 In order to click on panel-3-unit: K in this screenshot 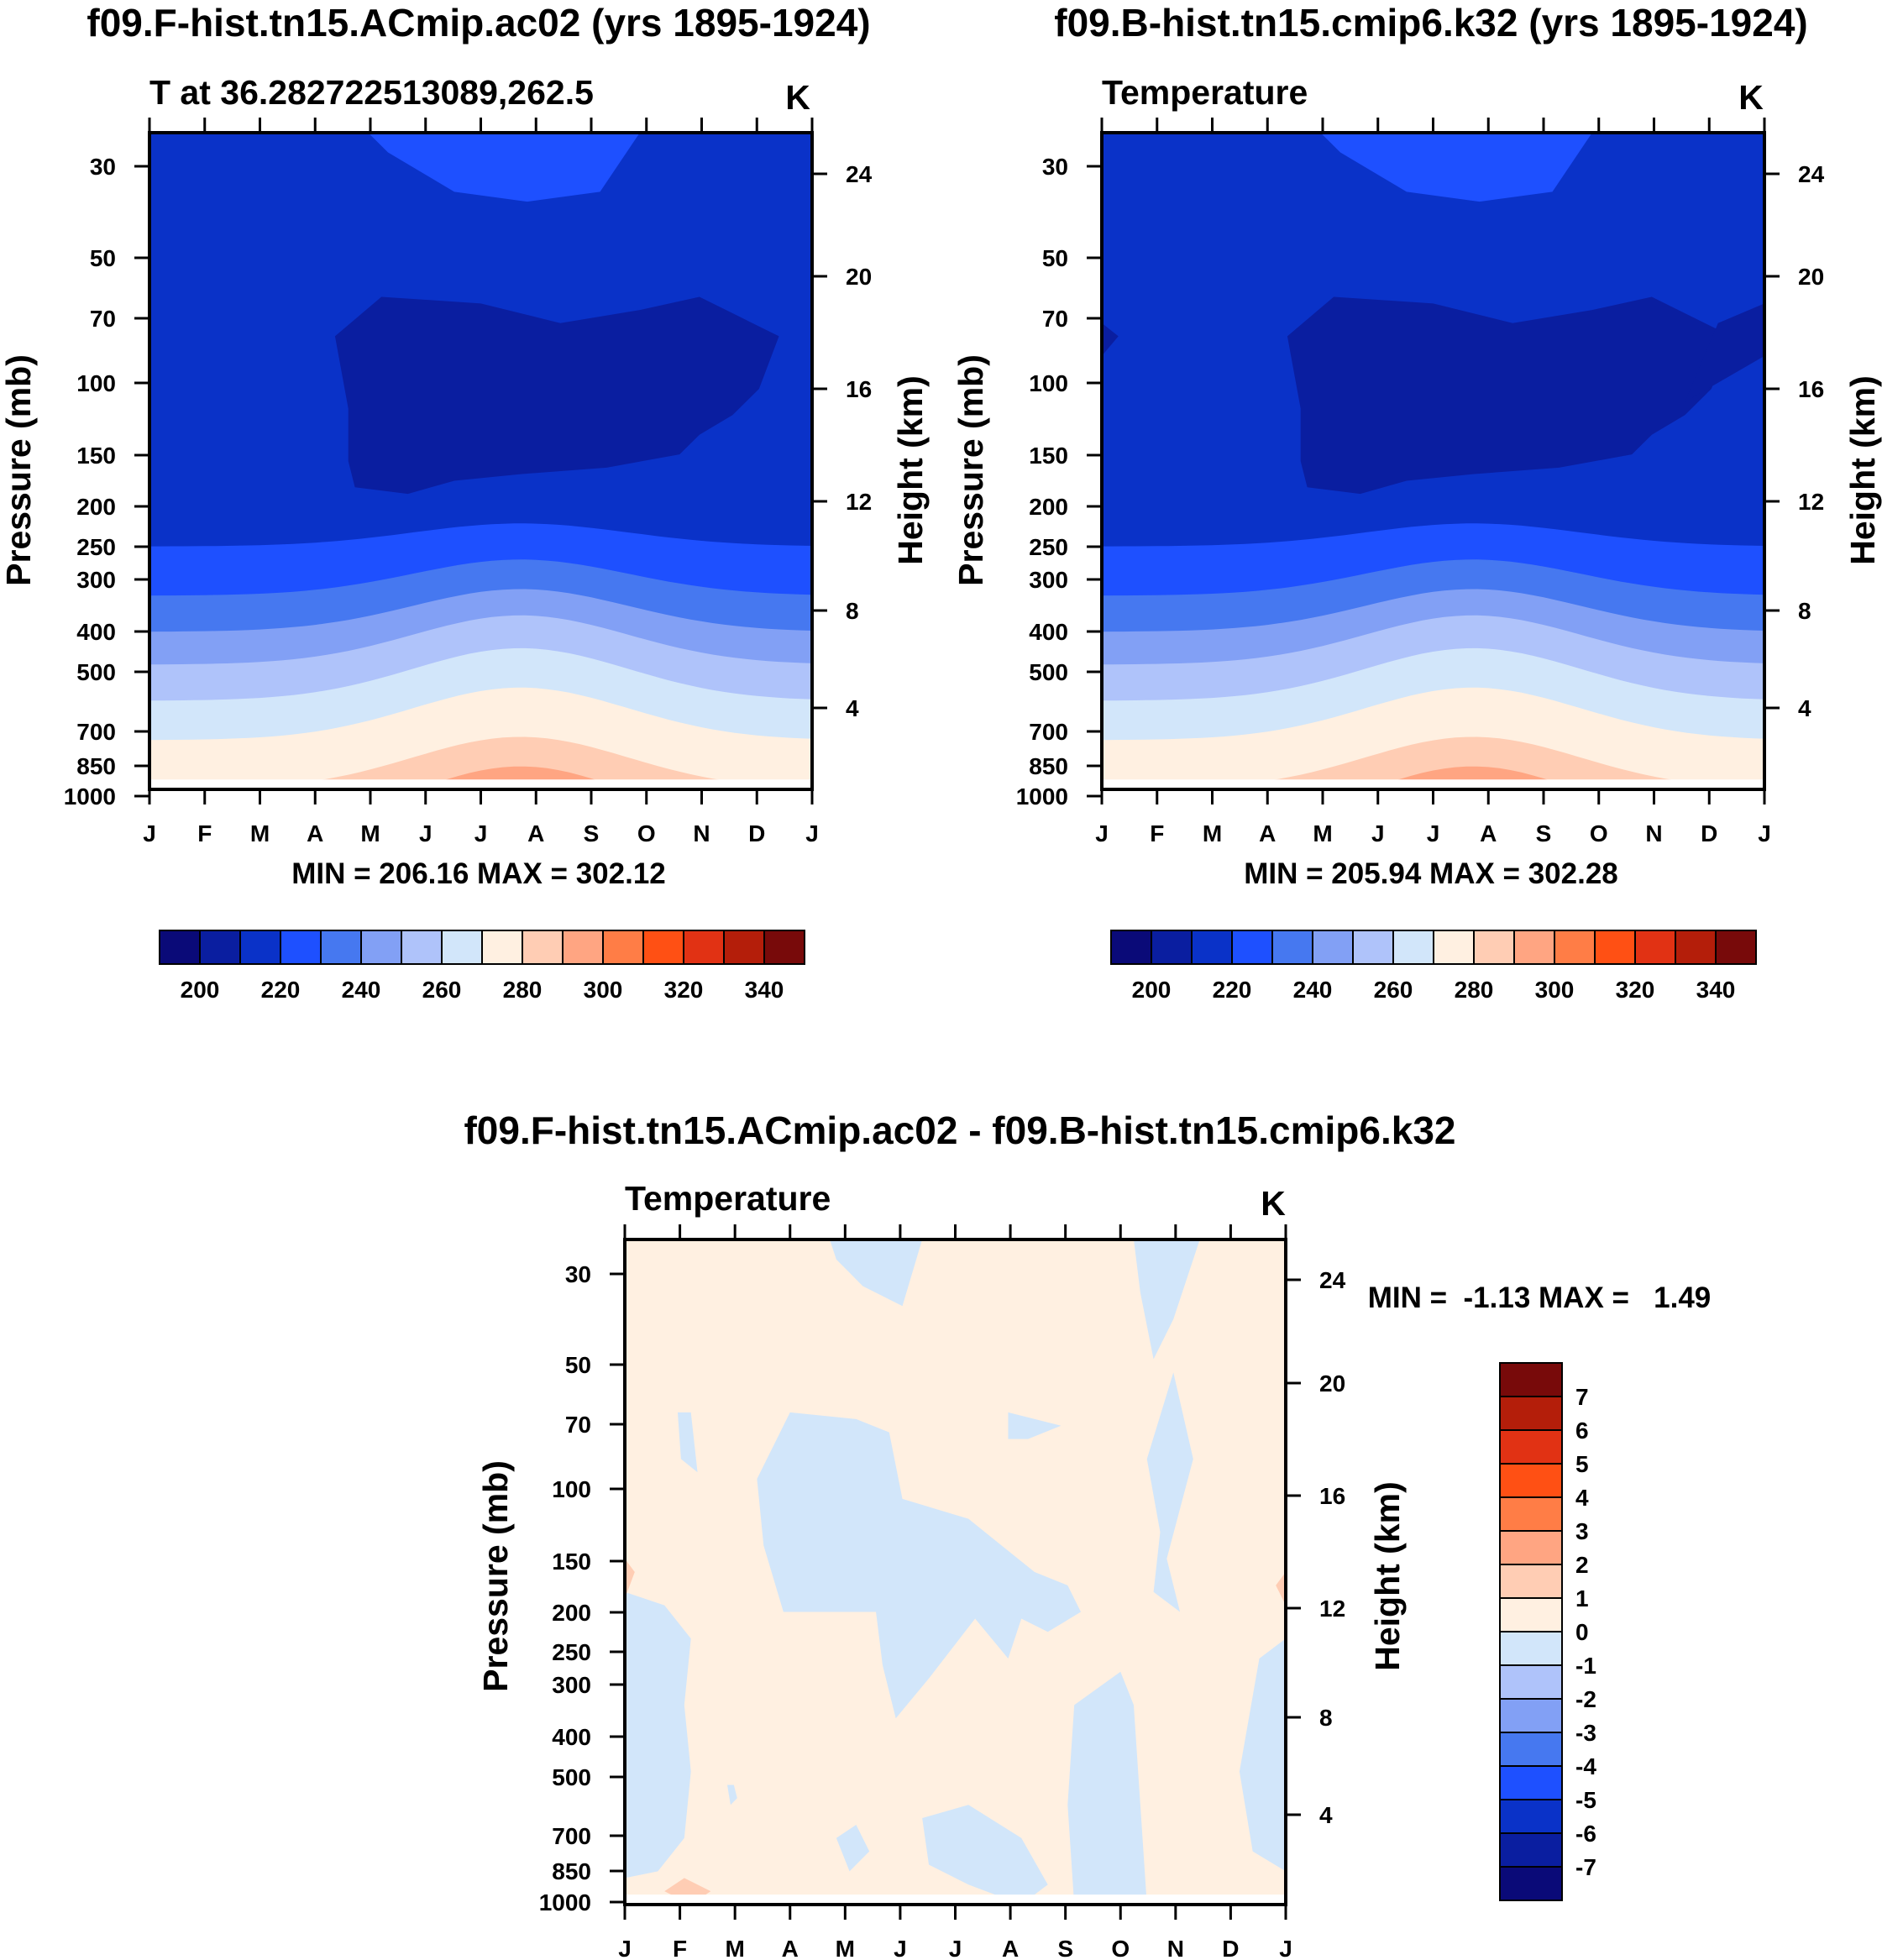, I will do `click(1273, 1203)`.